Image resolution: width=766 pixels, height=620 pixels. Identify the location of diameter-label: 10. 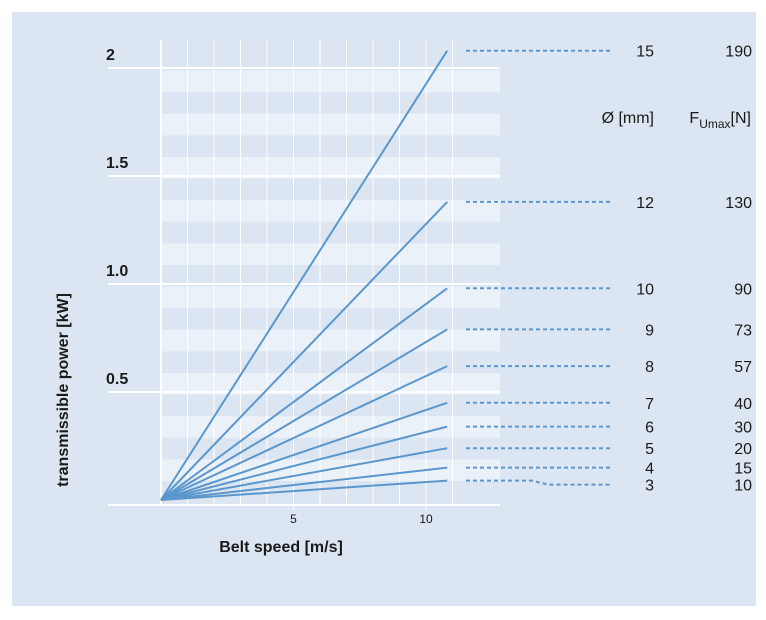
(645, 289).